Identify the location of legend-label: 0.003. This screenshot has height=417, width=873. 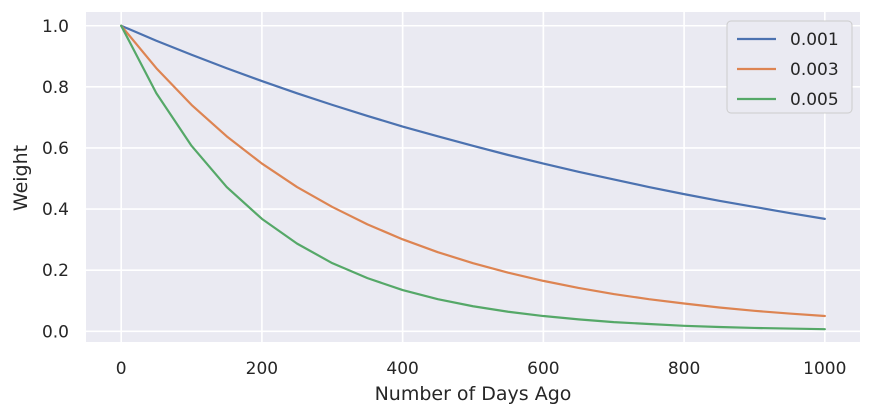
(814, 70).